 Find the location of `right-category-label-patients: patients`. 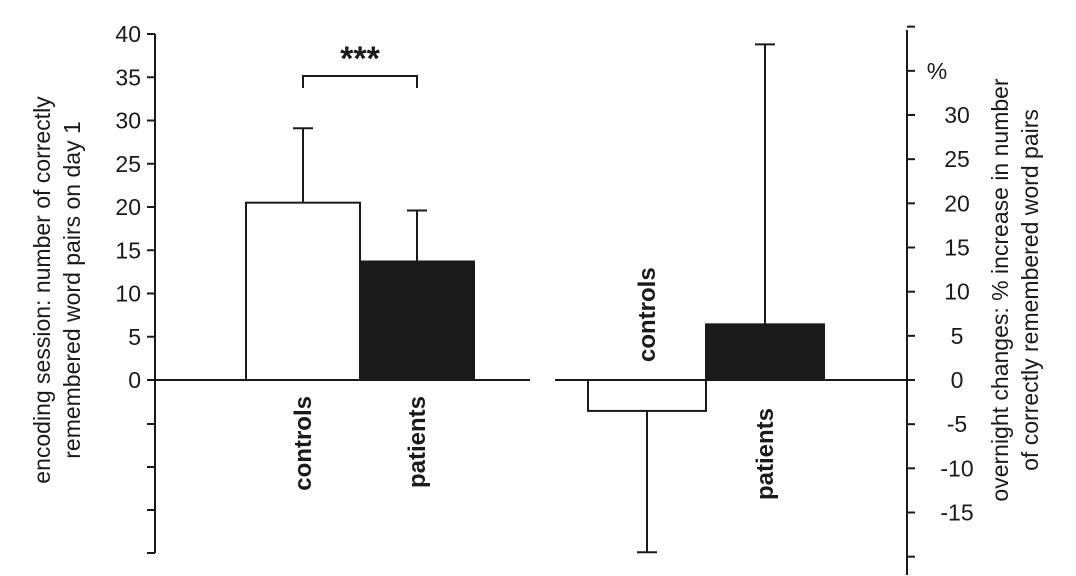

right-category-label-patients: patients is located at coordinates (765, 454).